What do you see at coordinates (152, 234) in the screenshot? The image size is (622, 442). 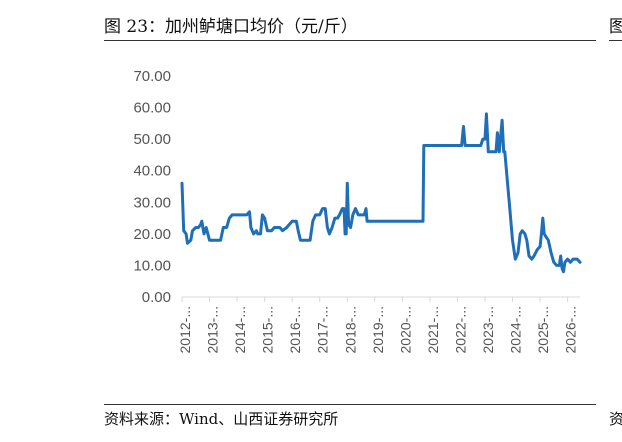 I see `y-tick-label: 20.00` at bounding box center [152, 234].